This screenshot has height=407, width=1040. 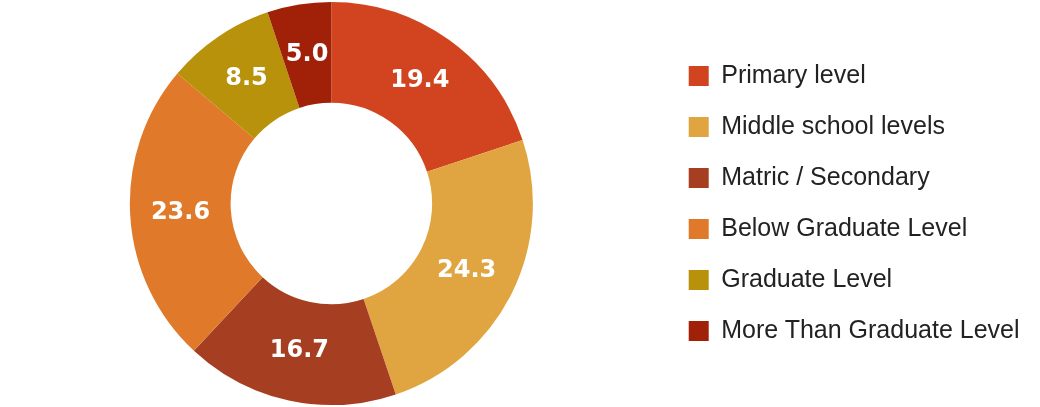 I want to click on data-label: 16.7, so click(x=299, y=349).